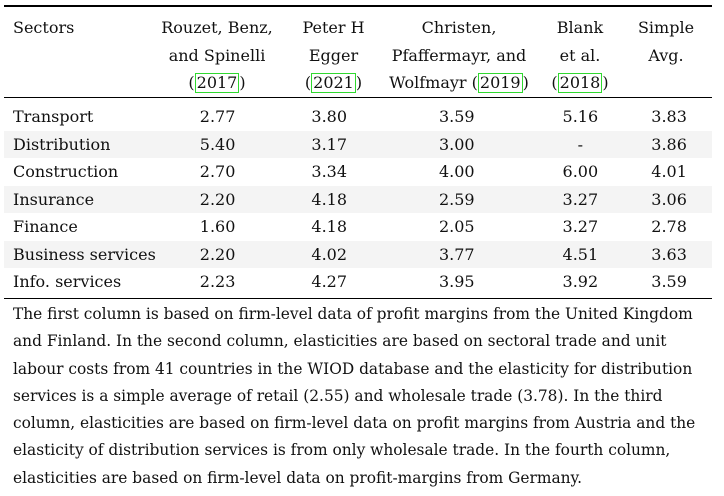  I want to click on value-cell: 2.70, so click(217, 172).